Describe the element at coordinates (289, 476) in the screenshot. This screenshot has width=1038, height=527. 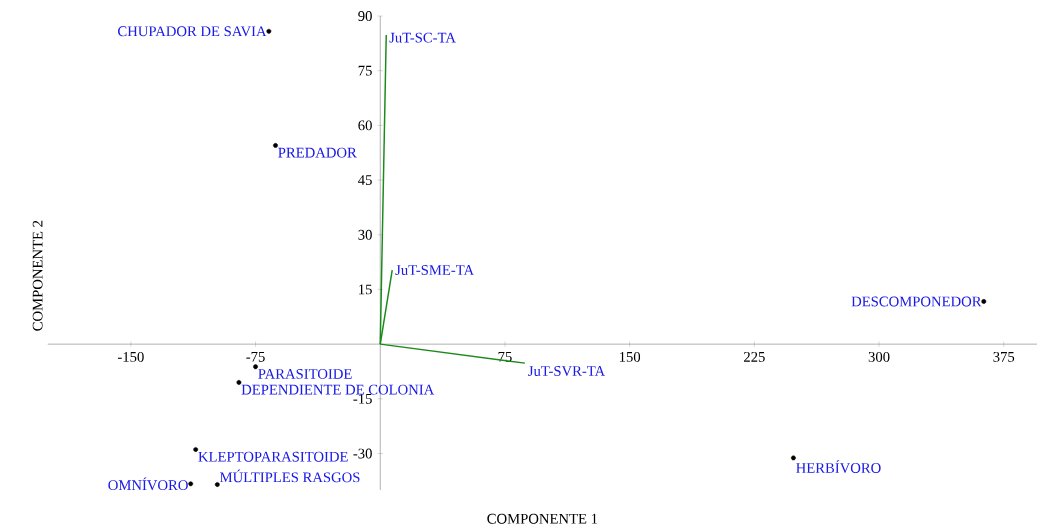
I see `annotation: MÚLTIPLES RASGOS` at that location.